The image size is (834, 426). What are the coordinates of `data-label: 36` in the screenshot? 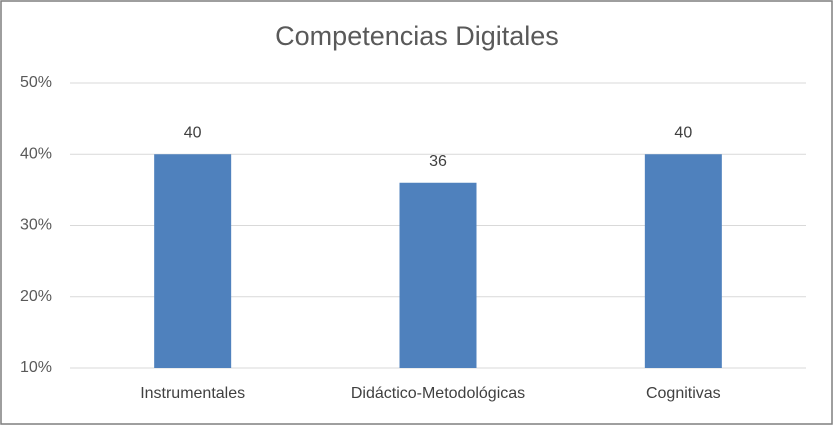 It's located at (438, 161).